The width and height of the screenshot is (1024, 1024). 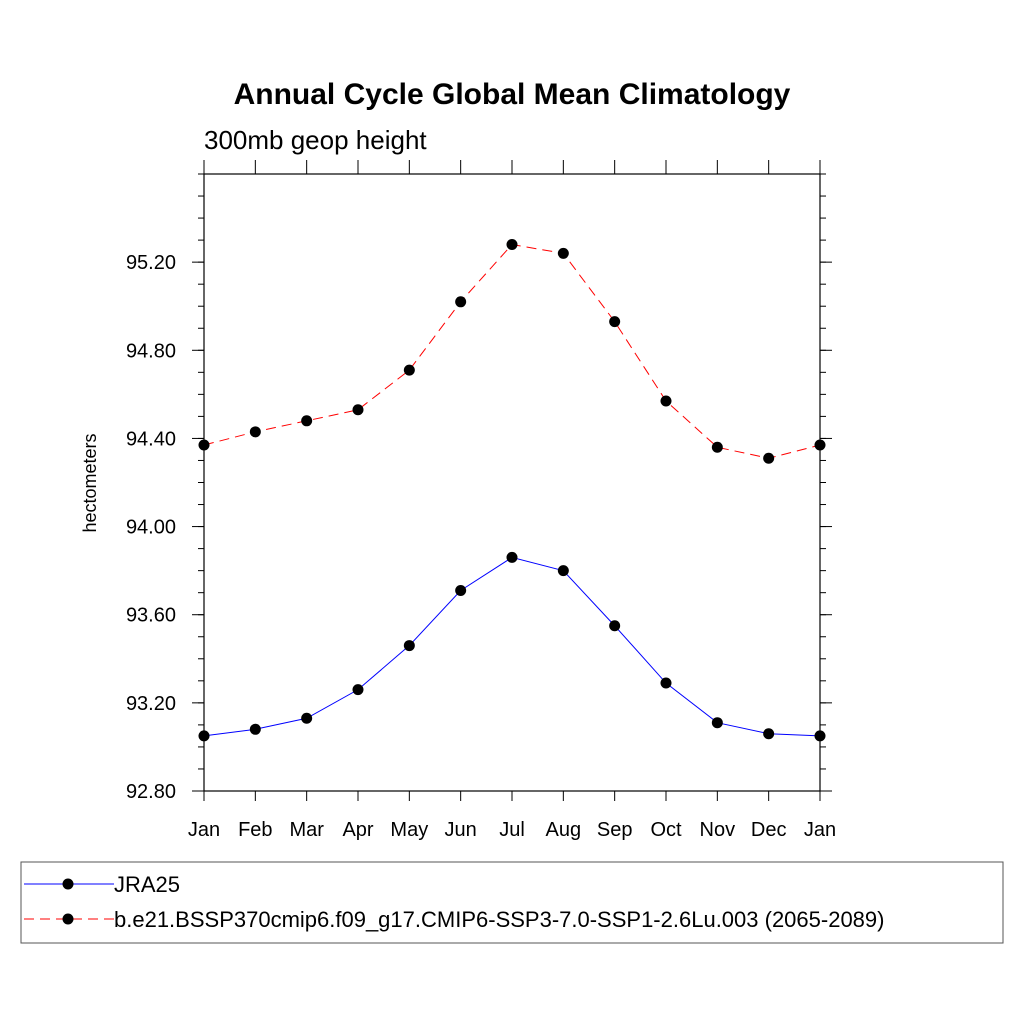 I want to click on y-tick-label: 93.20, so click(x=151, y=704).